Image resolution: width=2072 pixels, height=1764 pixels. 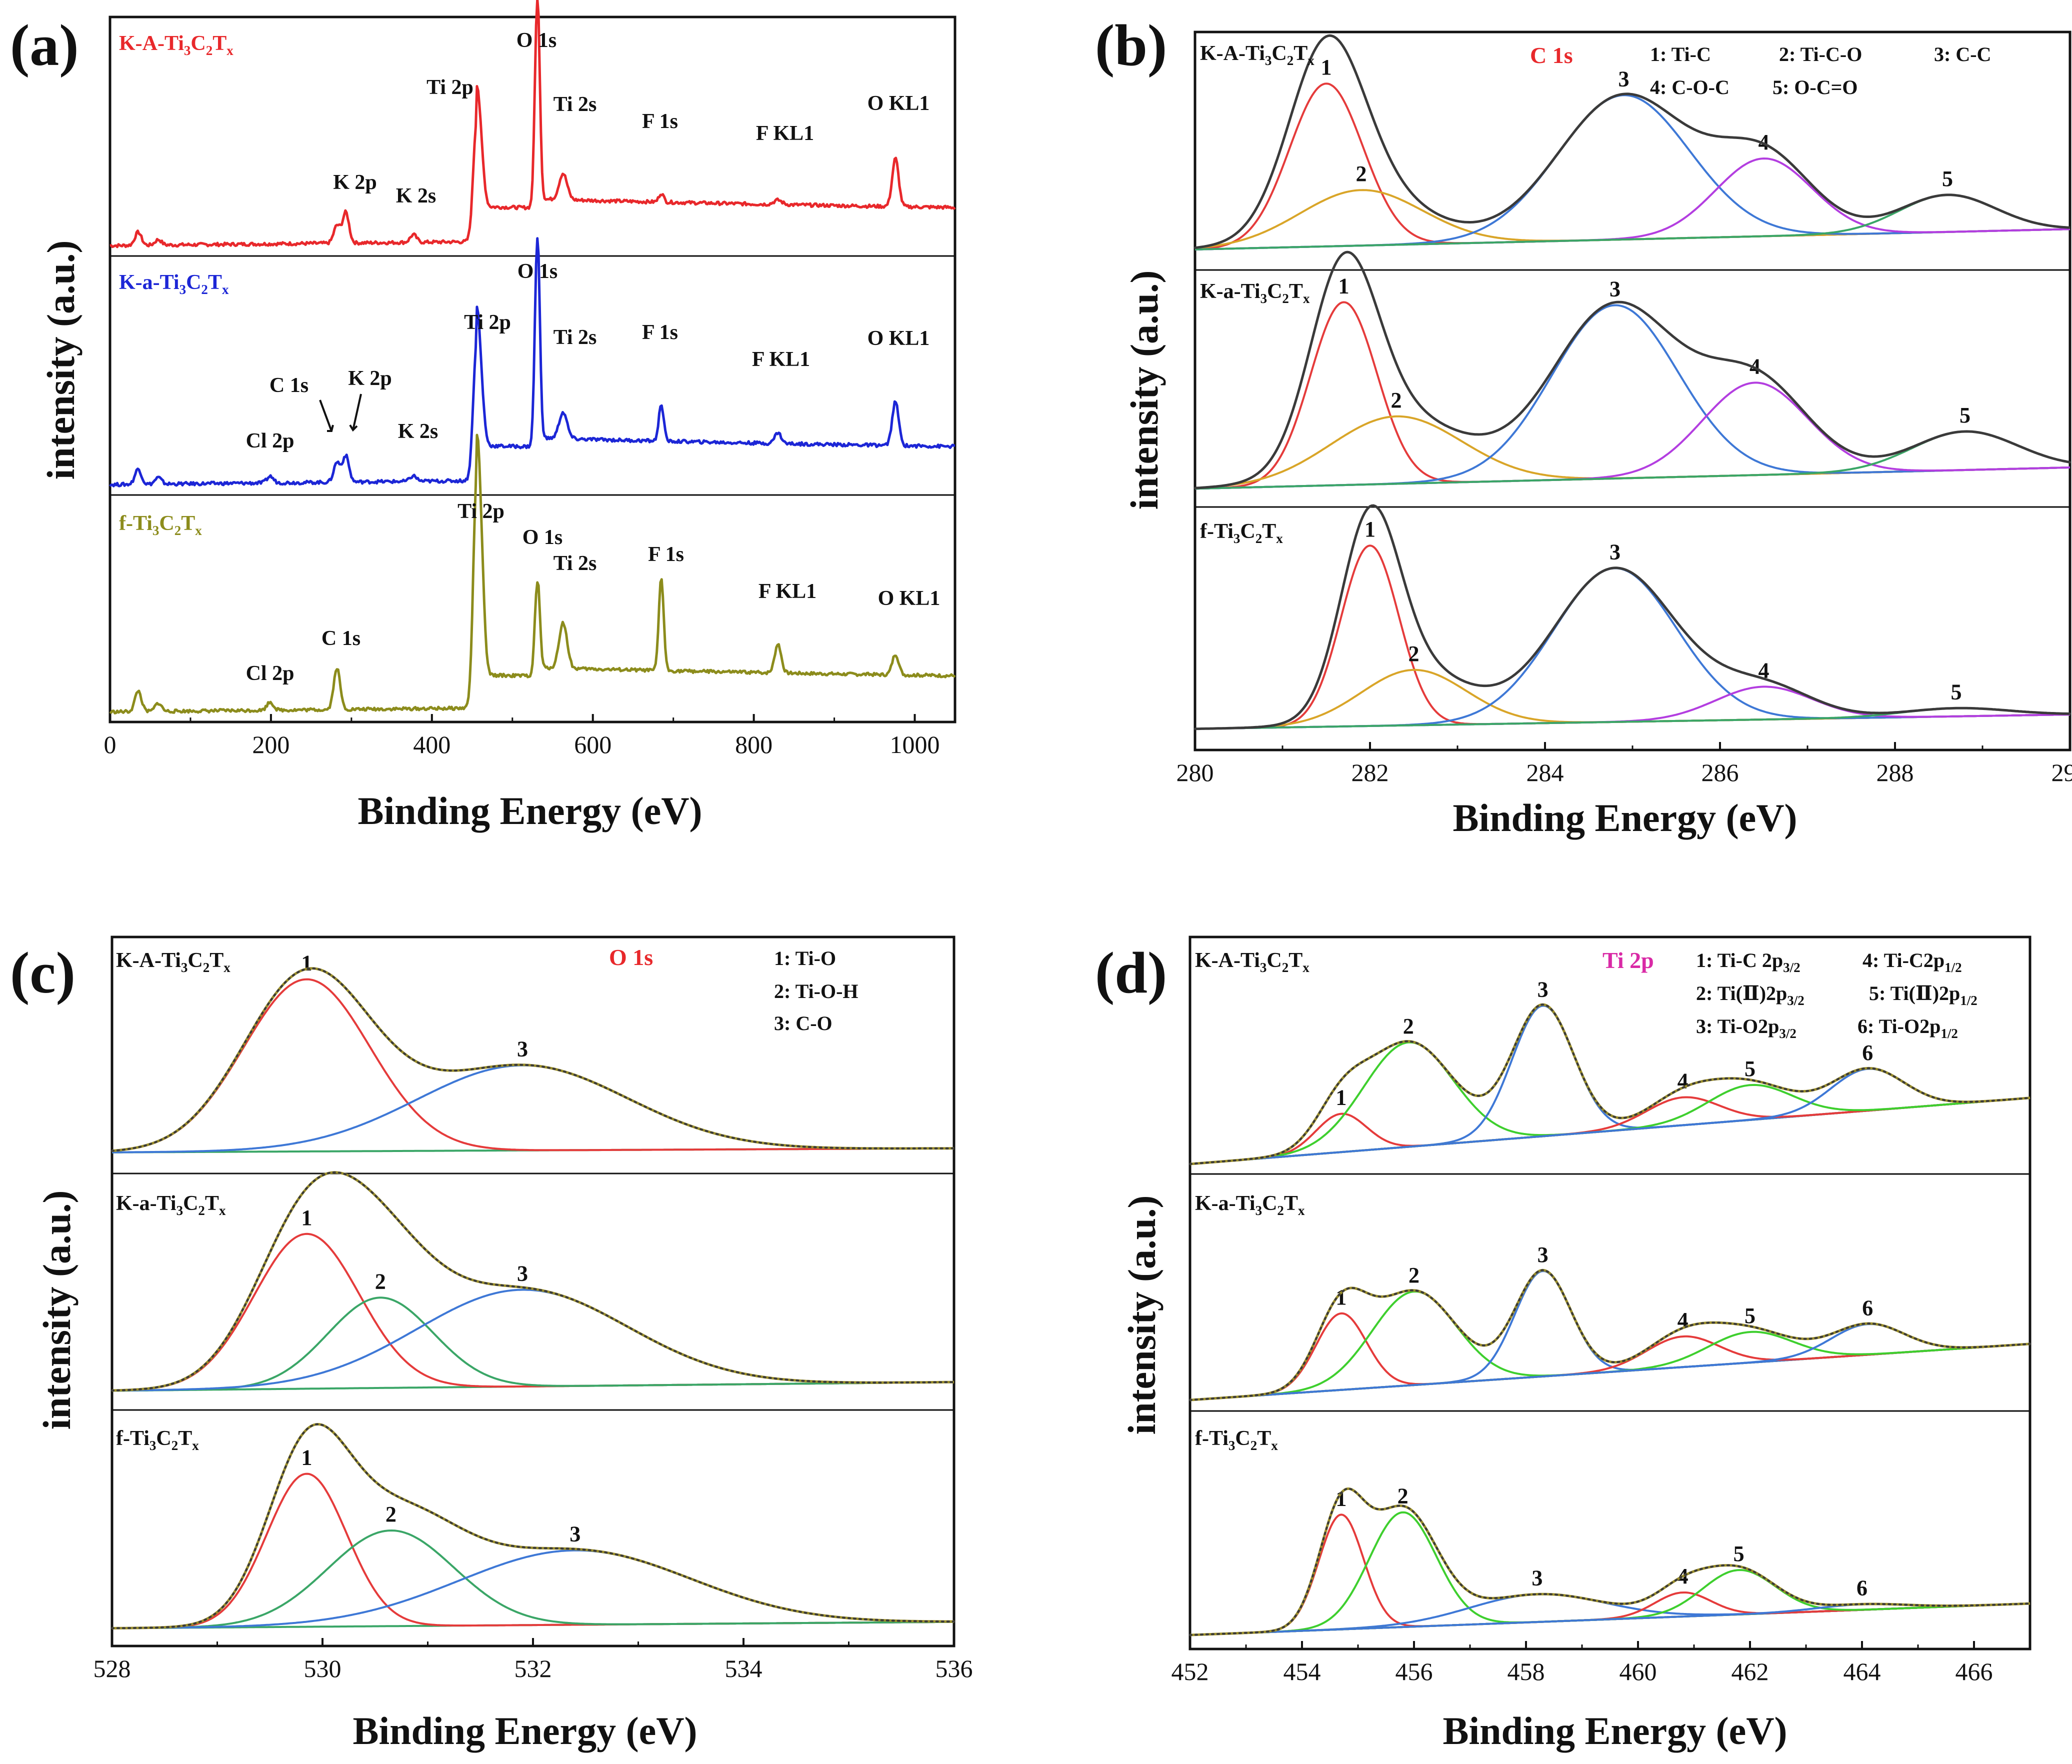 I want to click on x-tick-label: 0, so click(x=110, y=744).